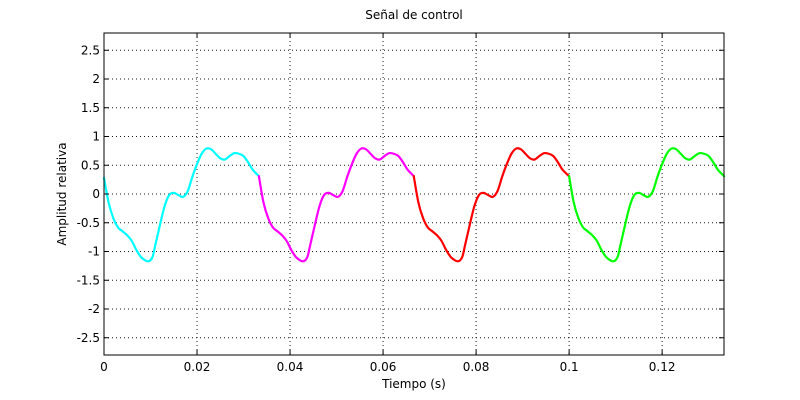 The width and height of the screenshot is (800, 400). Describe the element at coordinates (197, 367) in the screenshot. I see `x-tick-label: 0.02` at that location.